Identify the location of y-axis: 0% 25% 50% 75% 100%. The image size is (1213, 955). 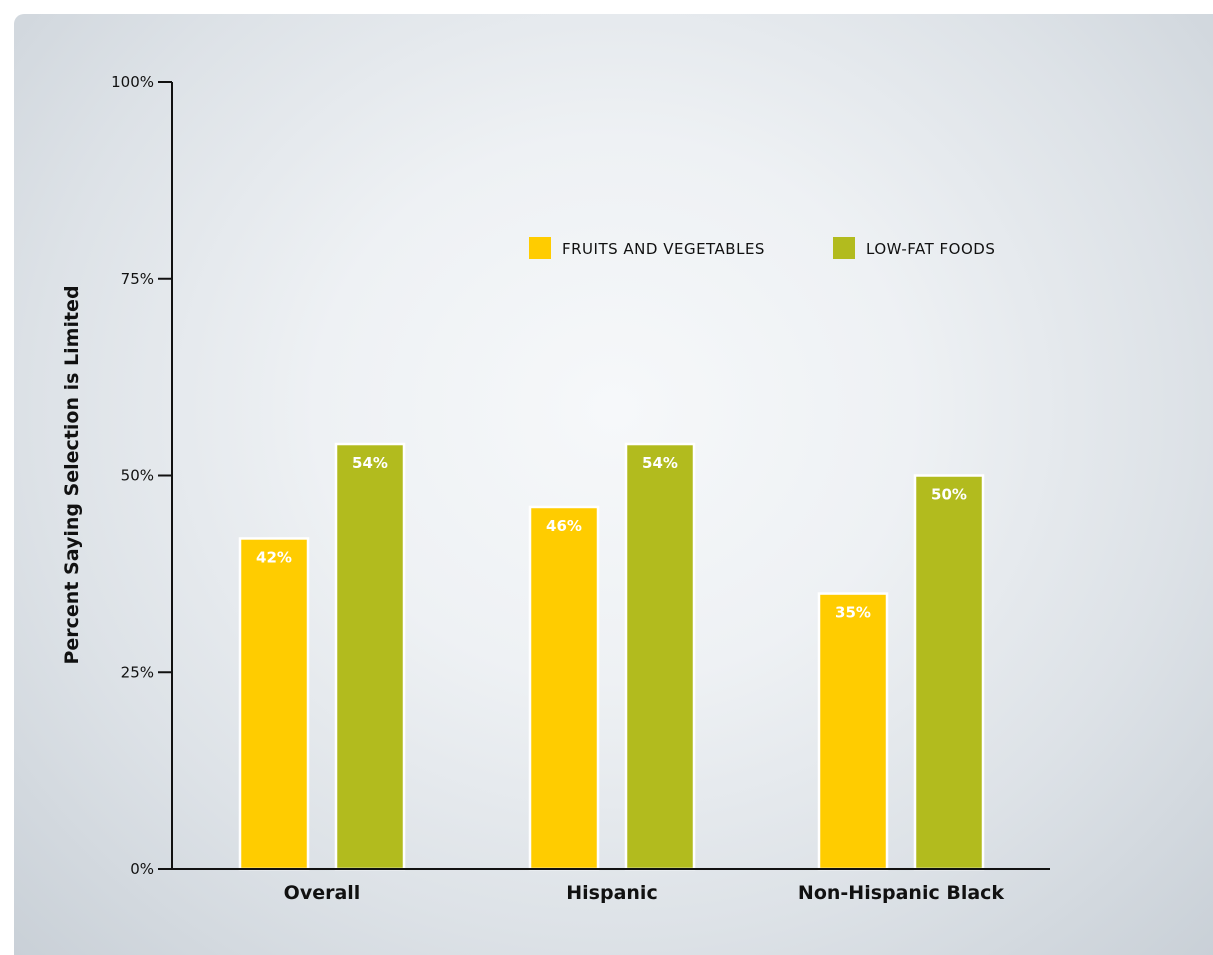
(141, 475).